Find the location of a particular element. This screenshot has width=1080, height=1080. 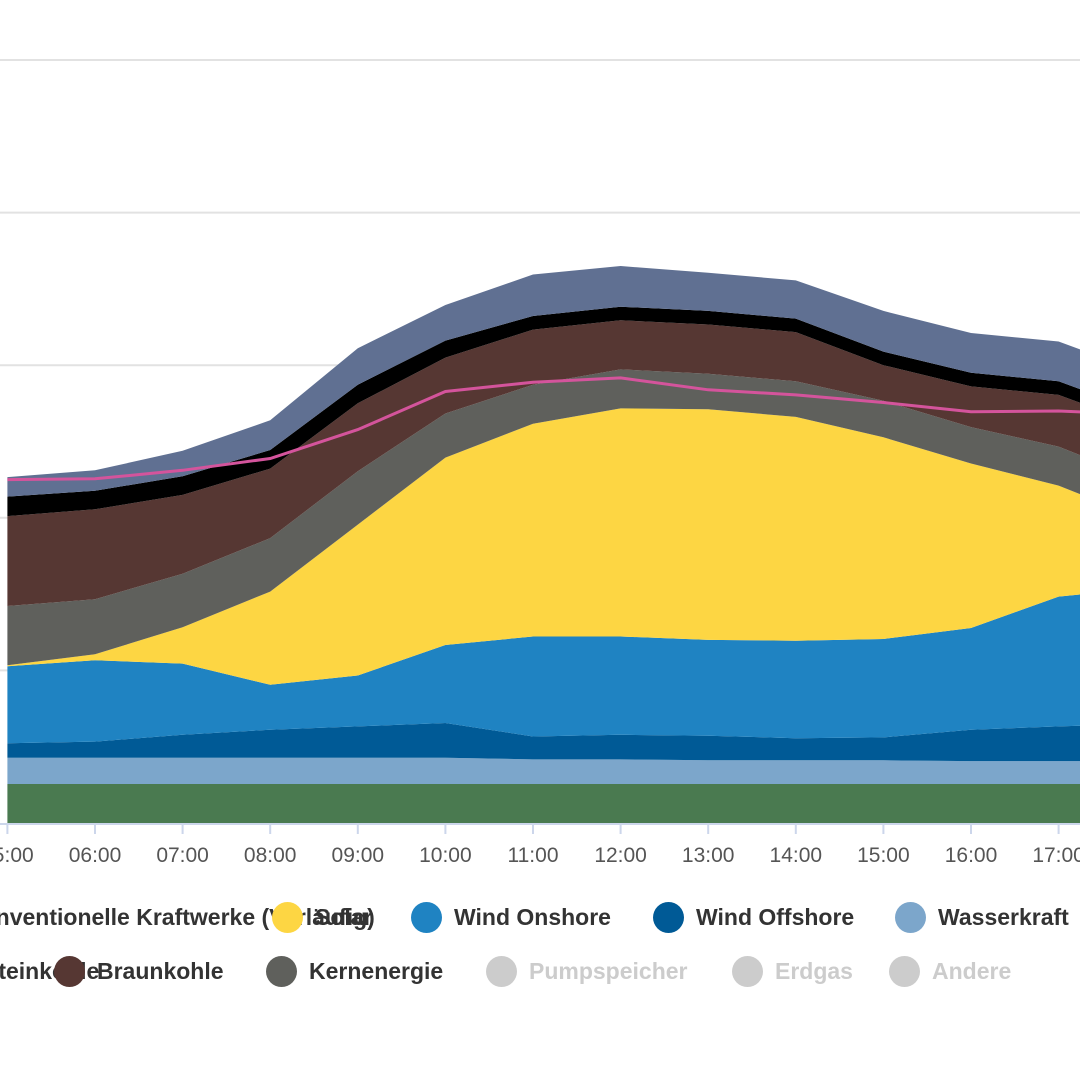

legend-item-wasserkraft: Wasserkraft is located at coordinates (982, 917).